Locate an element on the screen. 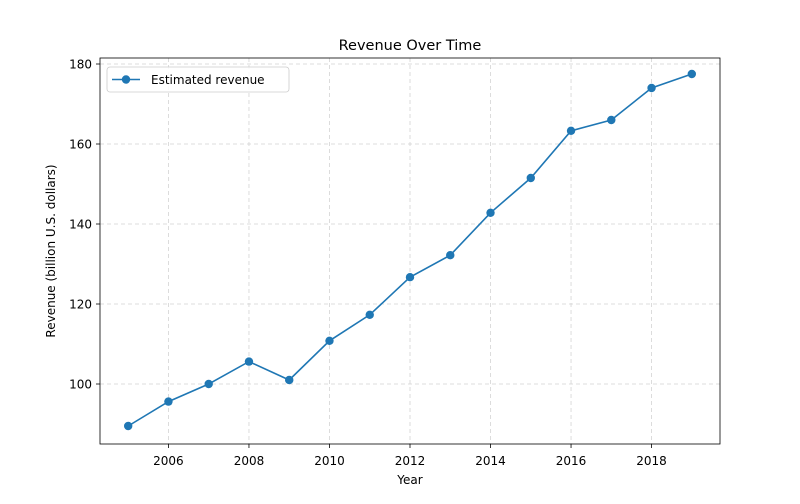 This screenshot has height=504, width=800. x-tick-label: 2006 is located at coordinates (168, 461).